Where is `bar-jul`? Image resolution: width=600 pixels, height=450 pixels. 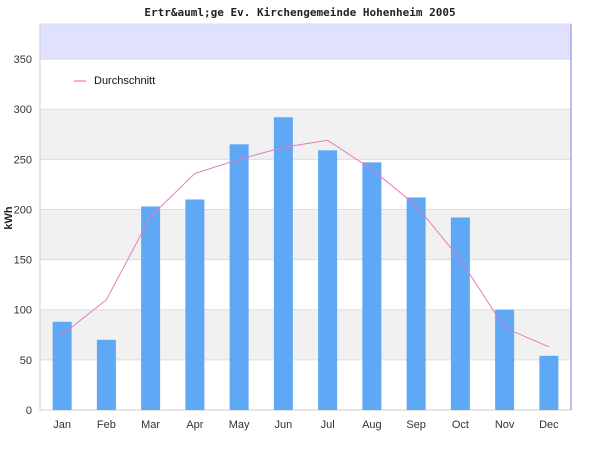
bar-jul is located at coordinates (328, 280).